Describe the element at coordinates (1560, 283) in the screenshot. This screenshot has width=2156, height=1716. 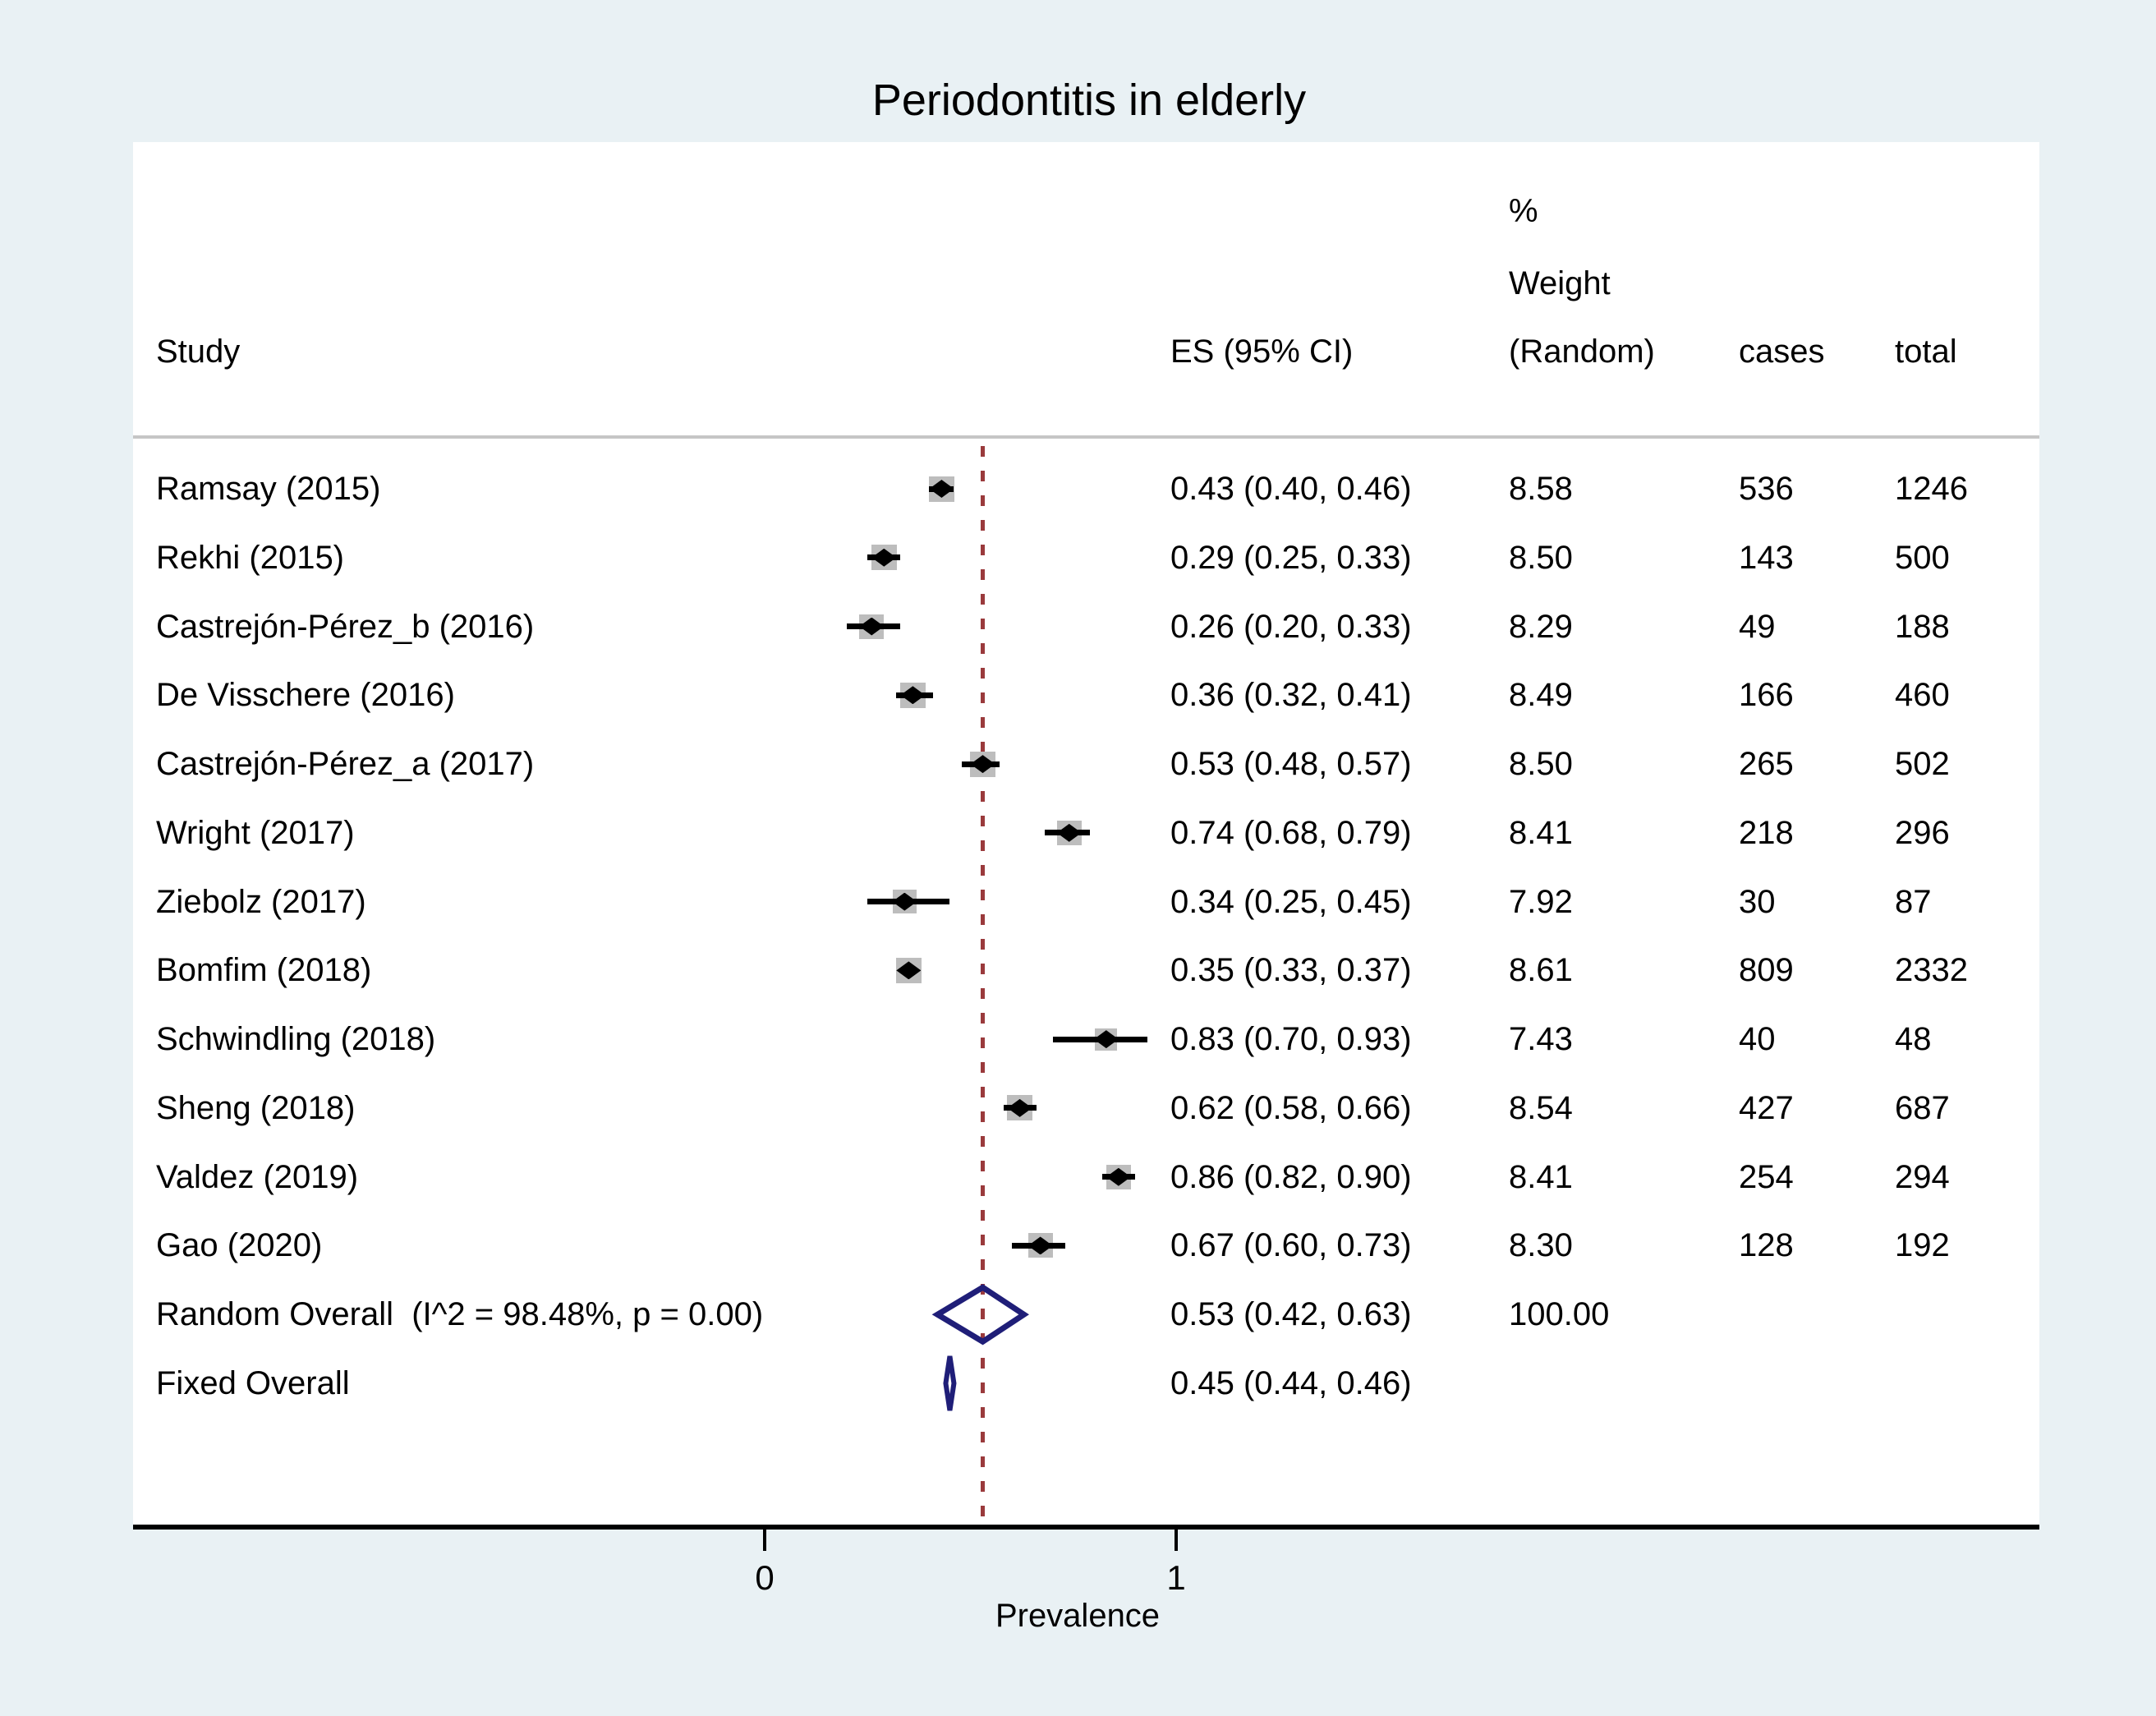
I see `column-header-weight: Weight` at that location.